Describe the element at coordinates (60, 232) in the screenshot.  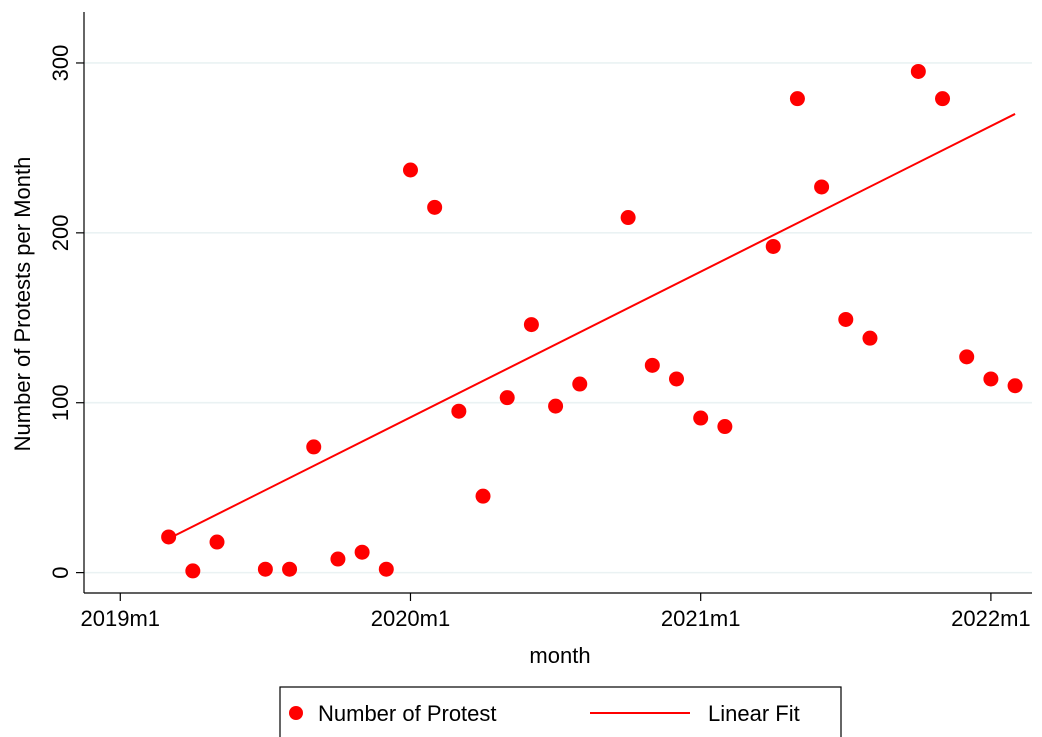
I see `y-tick-label: 200` at that location.